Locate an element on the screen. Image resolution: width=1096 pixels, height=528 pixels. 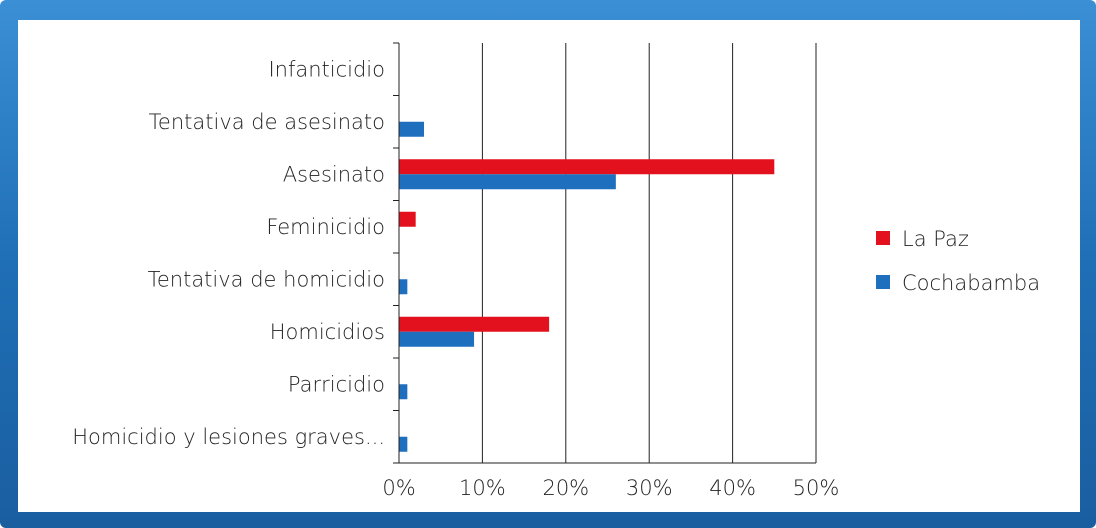
category-label: Tentativa de asesinato is located at coordinates (267, 122).